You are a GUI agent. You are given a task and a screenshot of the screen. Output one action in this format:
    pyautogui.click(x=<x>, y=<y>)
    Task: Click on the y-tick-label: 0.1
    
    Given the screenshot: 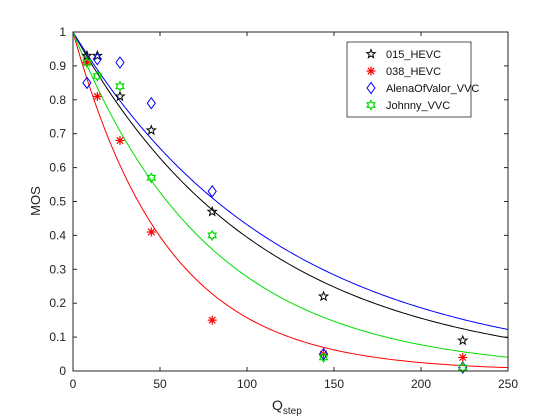 What is the action you would take?
    pyautogui.click(x=57, y=337)
    